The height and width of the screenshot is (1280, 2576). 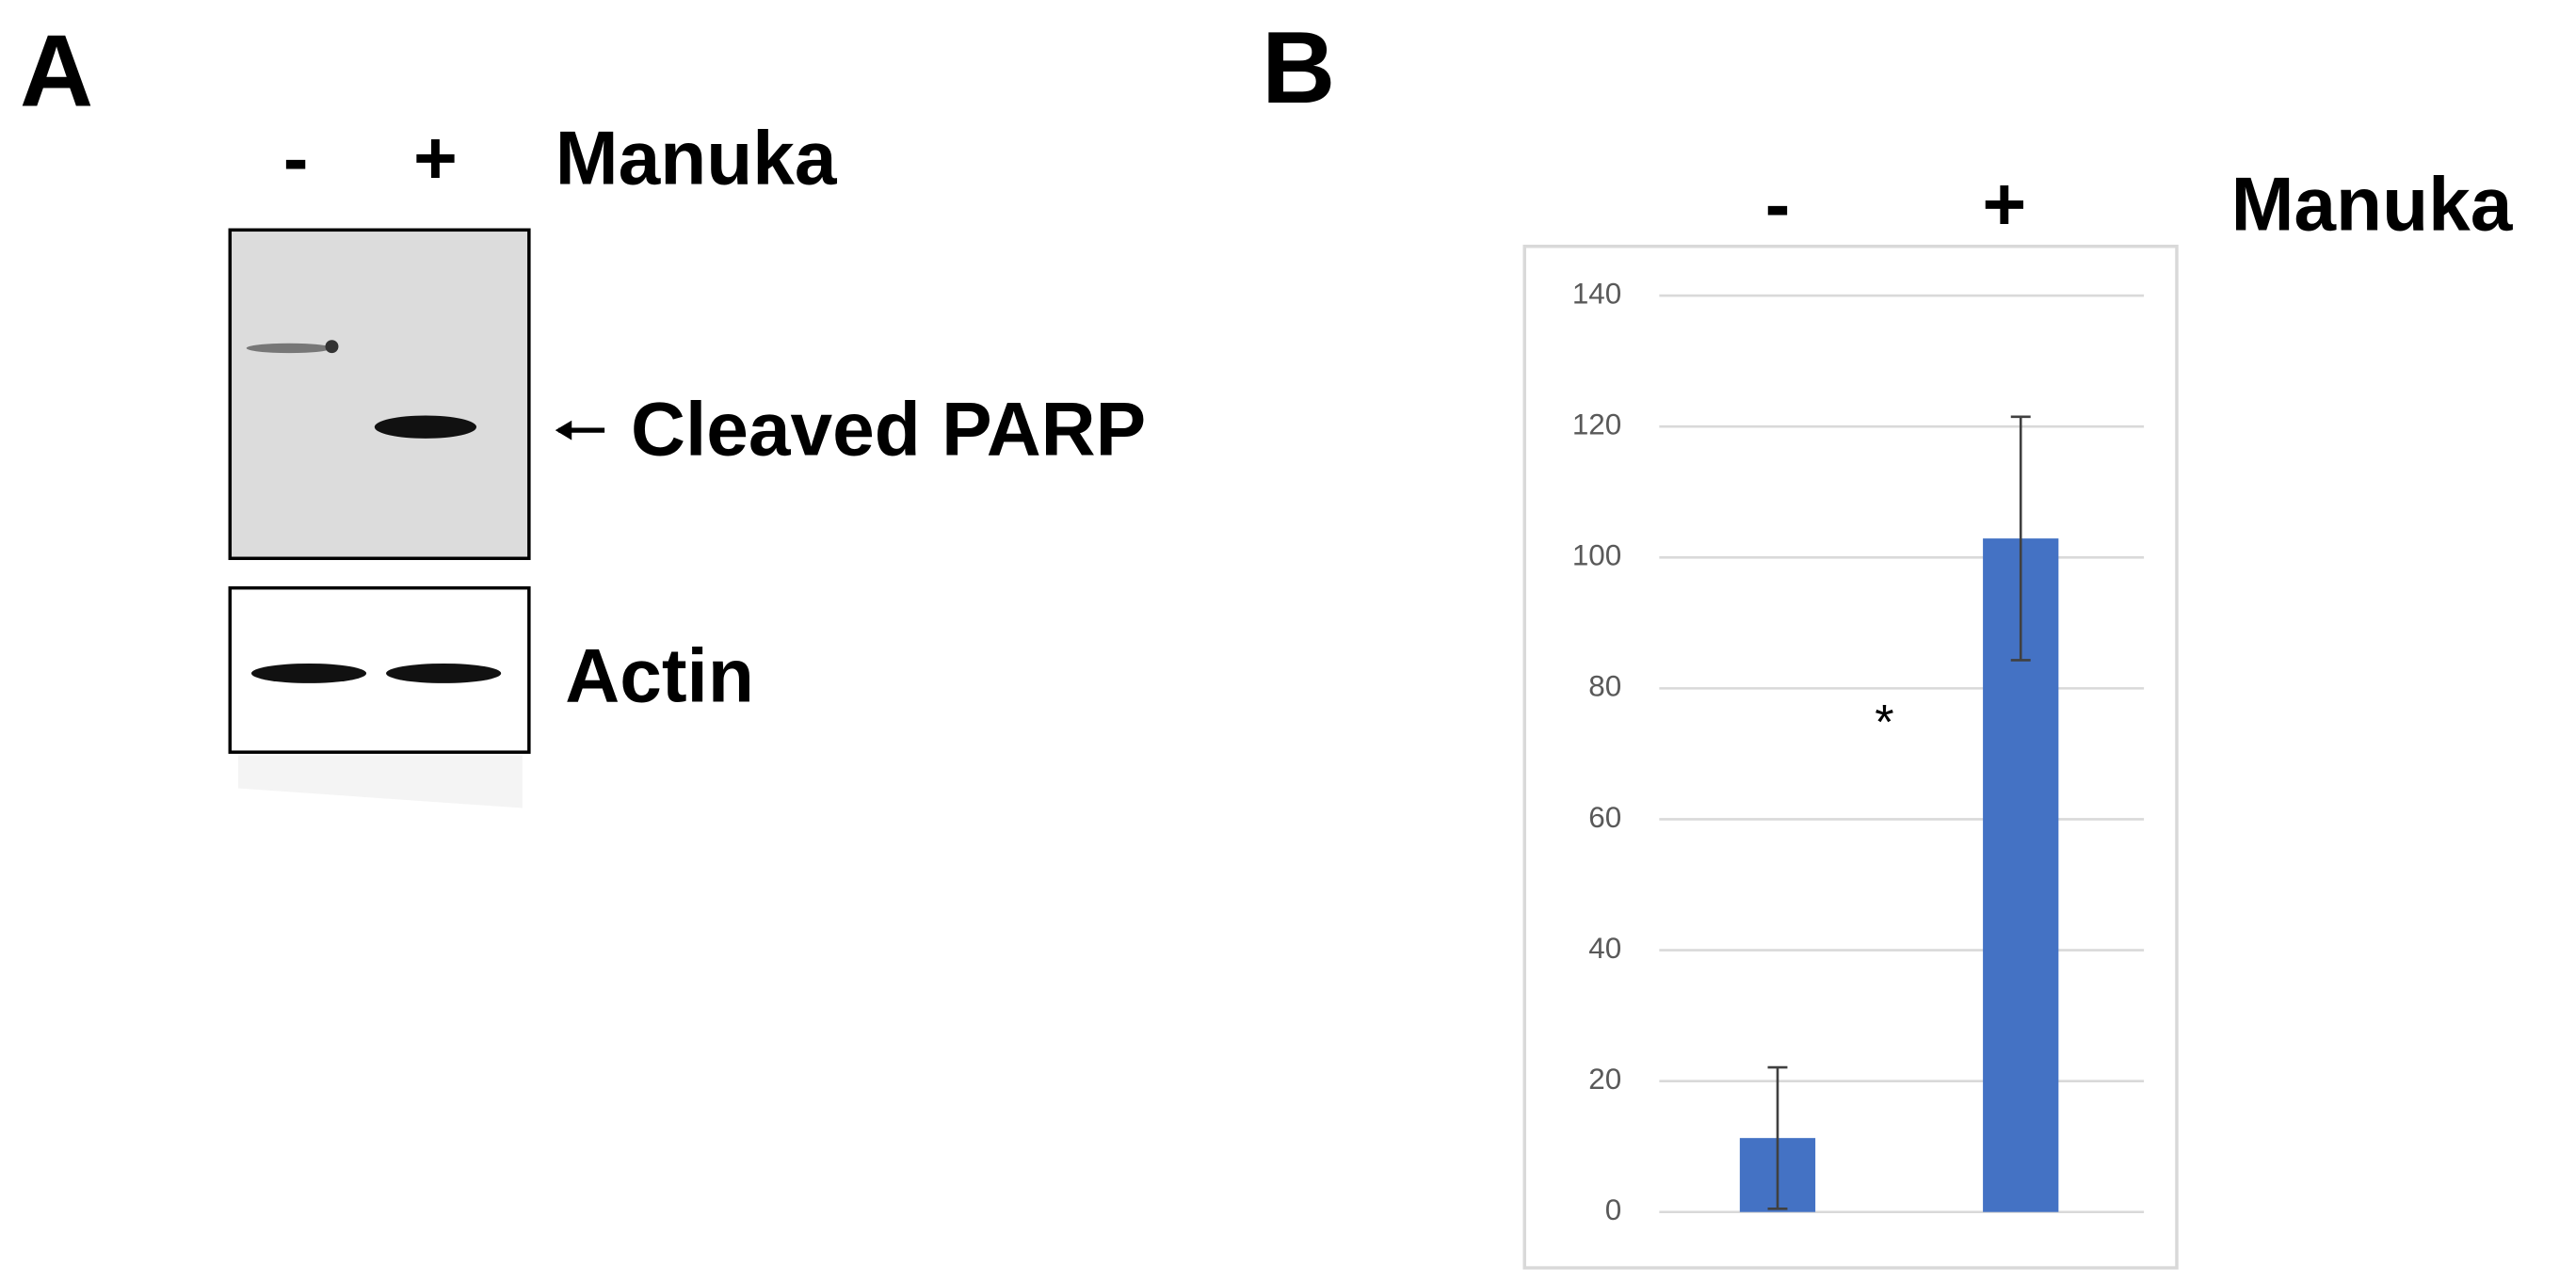 I want to click on band-label: Cleaved PARP, so click(x=888, y=430).